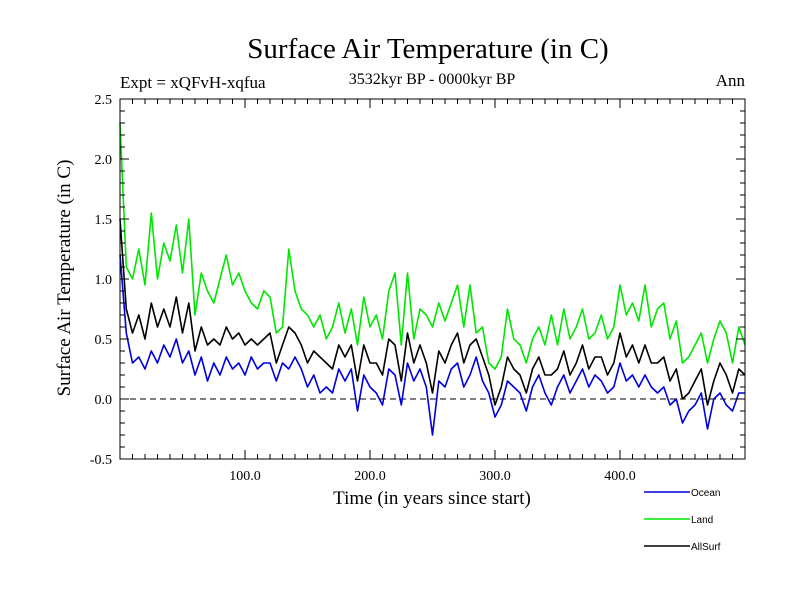 The height and width of the screenshot is (600, 800). Describe the element at coordinates (682, 520) in the screenshot. I see `legend: Ocean Land AllSurf` at that location.